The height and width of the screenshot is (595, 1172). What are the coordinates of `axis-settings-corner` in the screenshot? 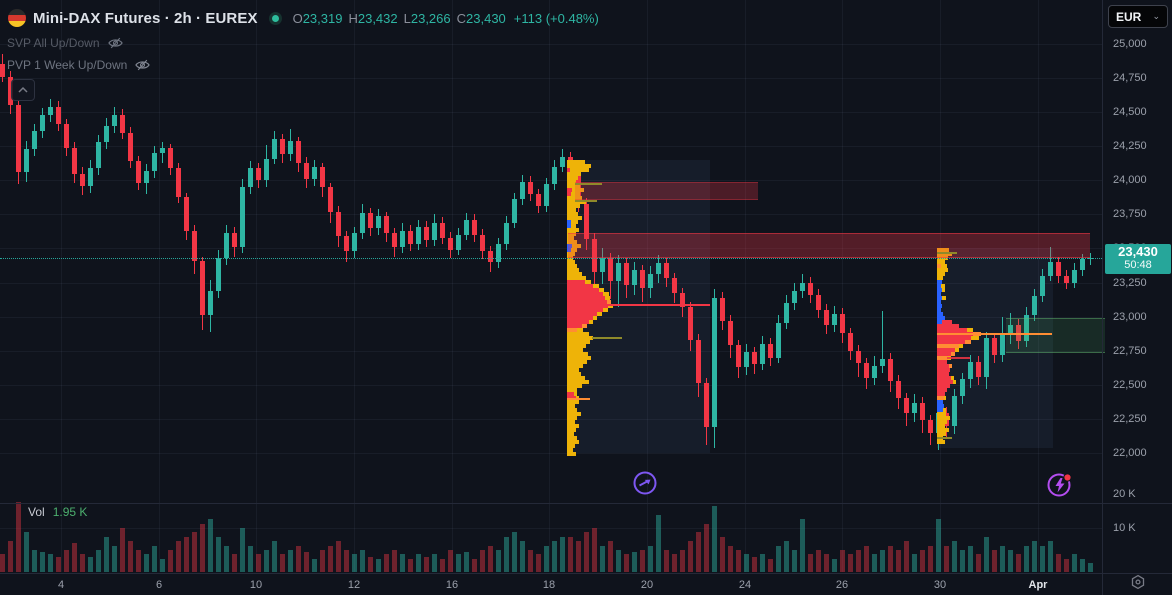 It's located at (1137, 584).